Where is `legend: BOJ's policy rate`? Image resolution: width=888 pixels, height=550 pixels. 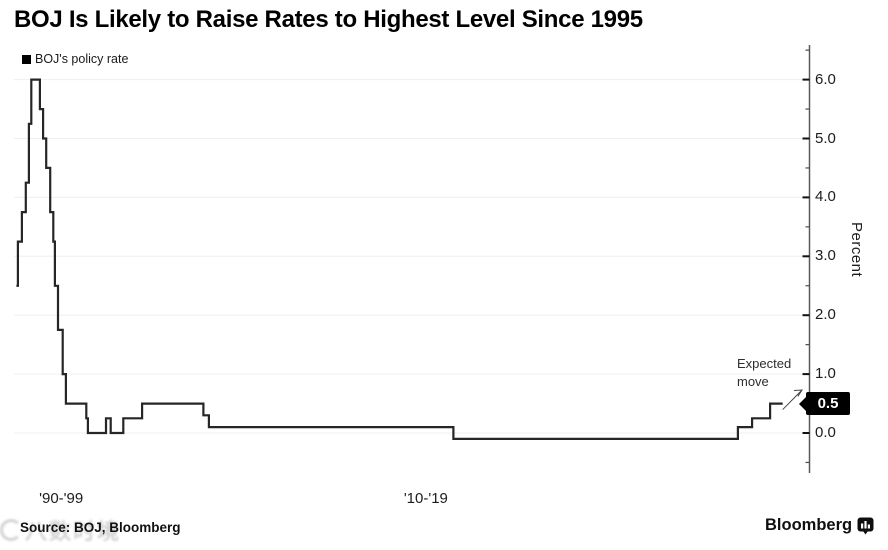
legend: BOJ's policy rate is located at coordinates (75, 59).